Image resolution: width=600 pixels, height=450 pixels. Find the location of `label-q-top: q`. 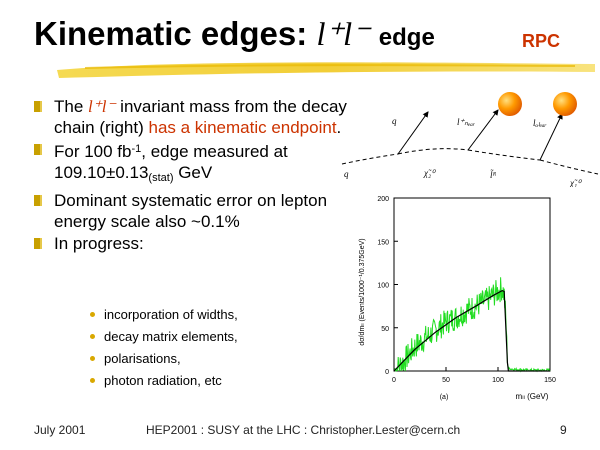

label-q-top: q is located at coordinates (394, 121).